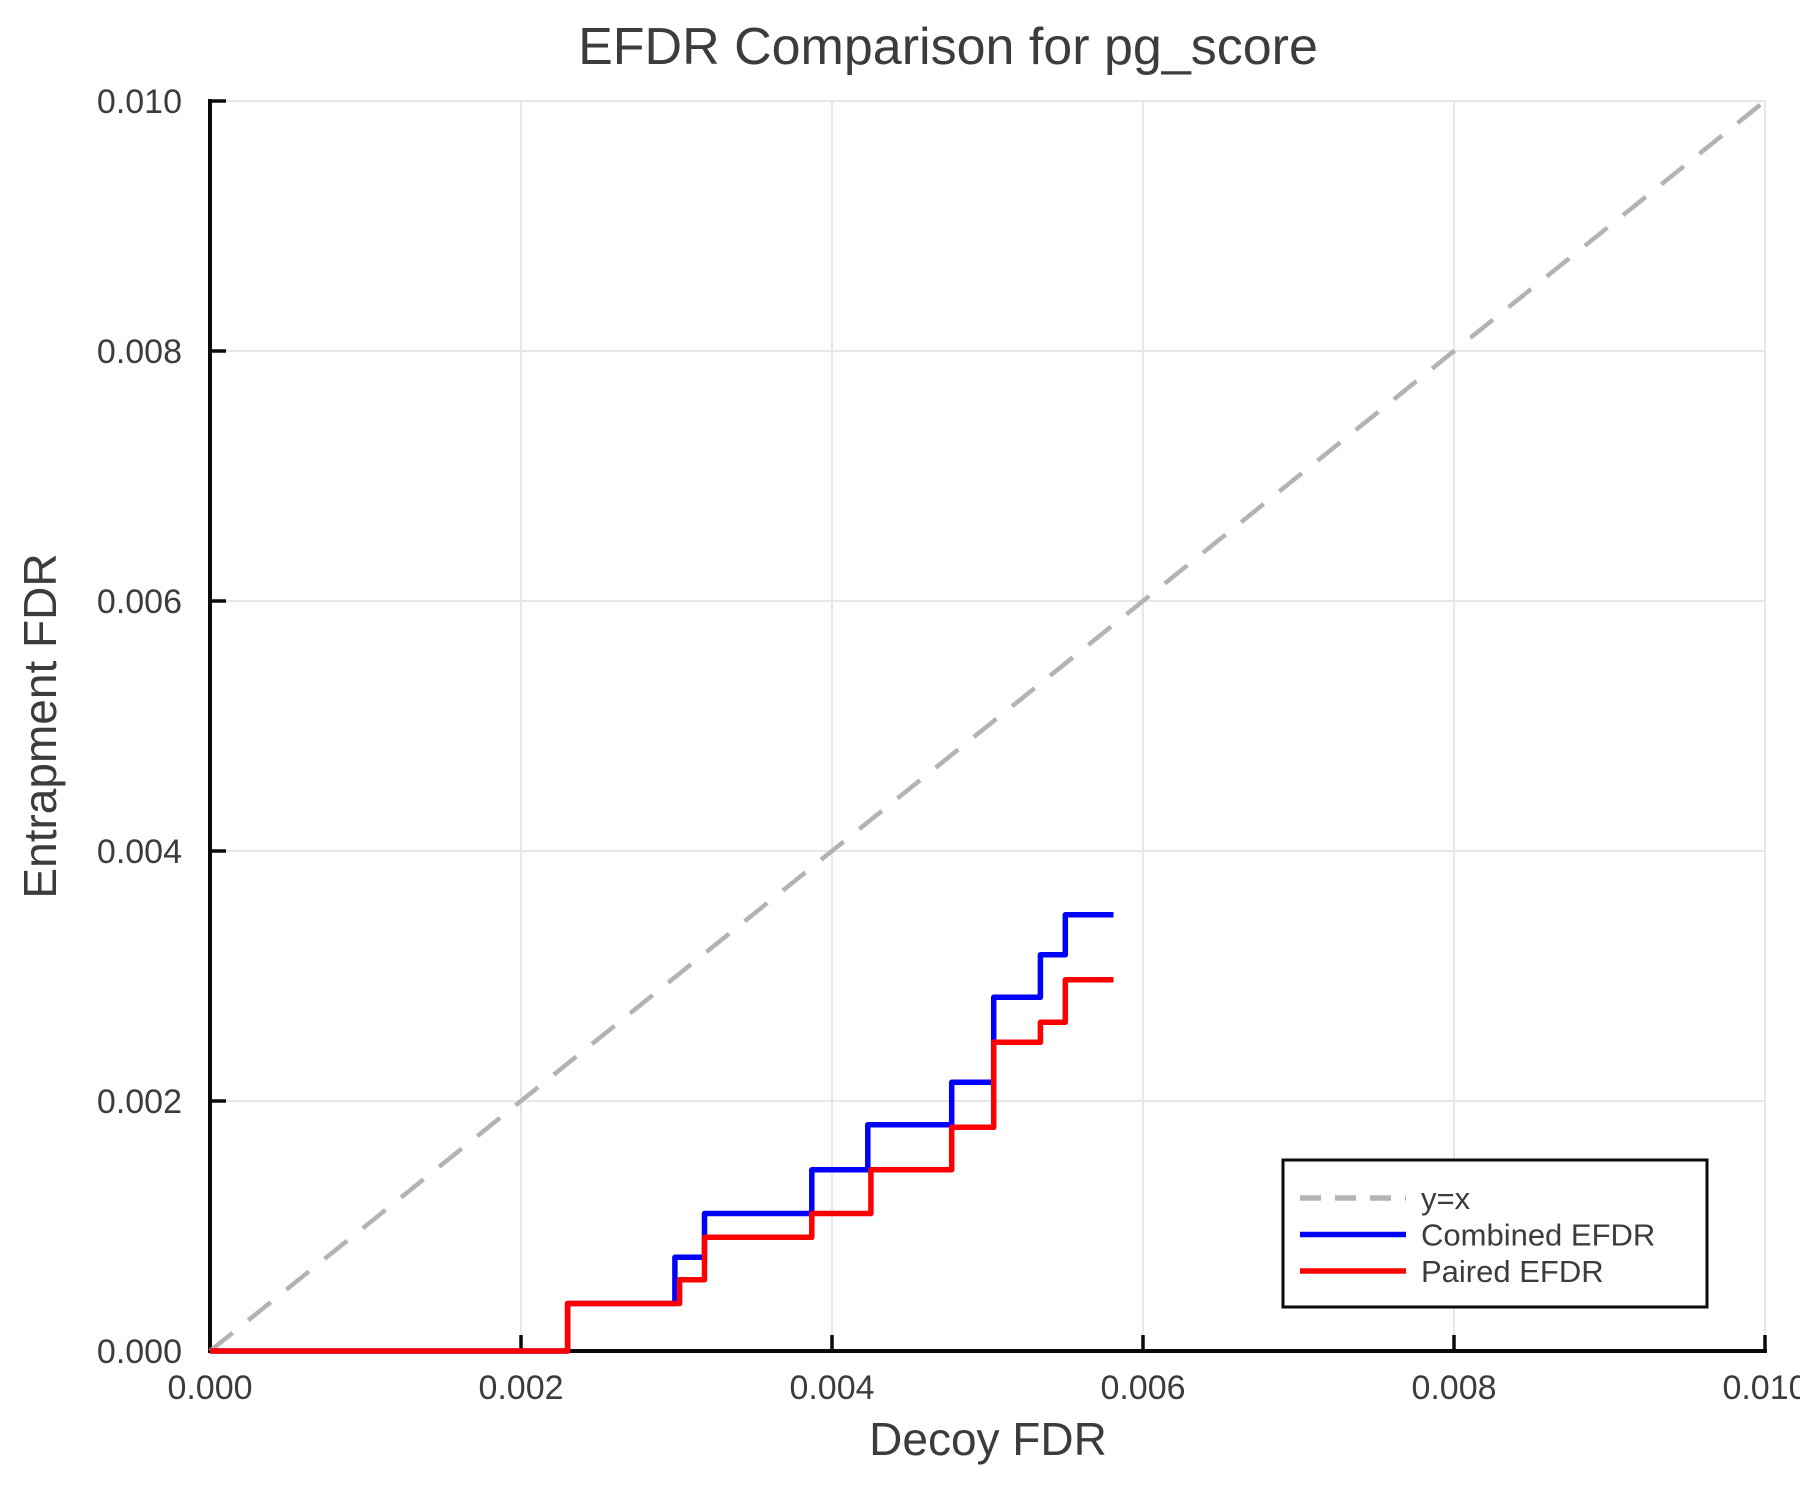 Image resolution: width=1800 pixels, height=1505 pixels. I want to click on legend-item-label: y=x, so click(1446, 1198).